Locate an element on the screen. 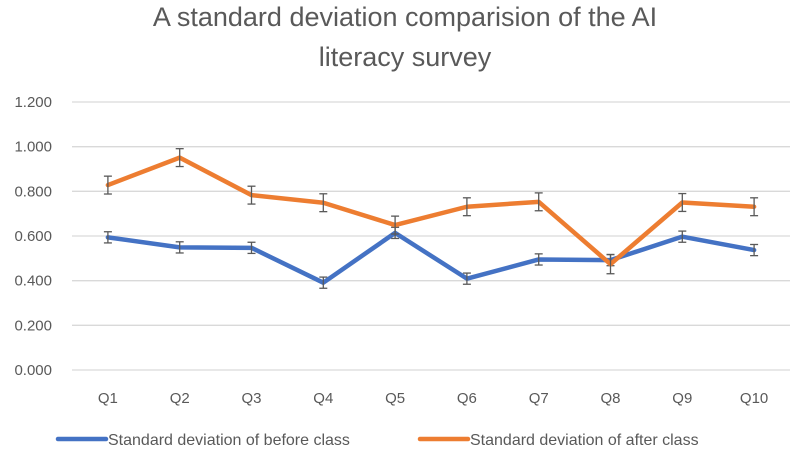  x-tick-label: Q9 is located at coordinates (682, 398).